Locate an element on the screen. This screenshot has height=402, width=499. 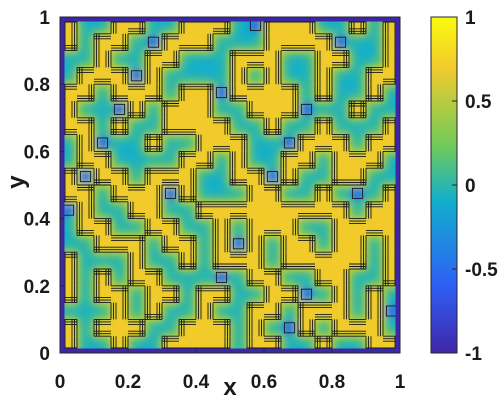
y-axis-label: y is located at coordinates (16, 182).